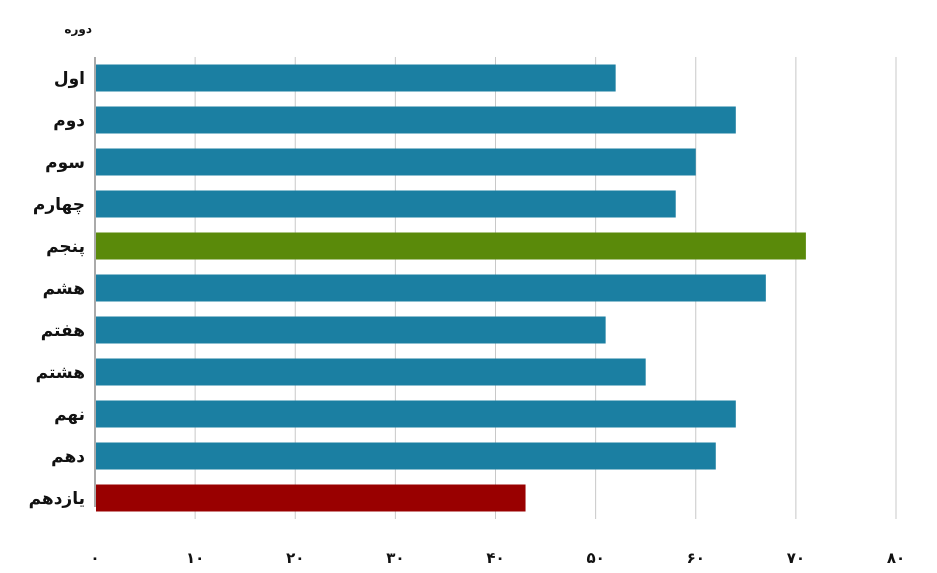  I want to click on category-label: سوم, so click(65, 163).